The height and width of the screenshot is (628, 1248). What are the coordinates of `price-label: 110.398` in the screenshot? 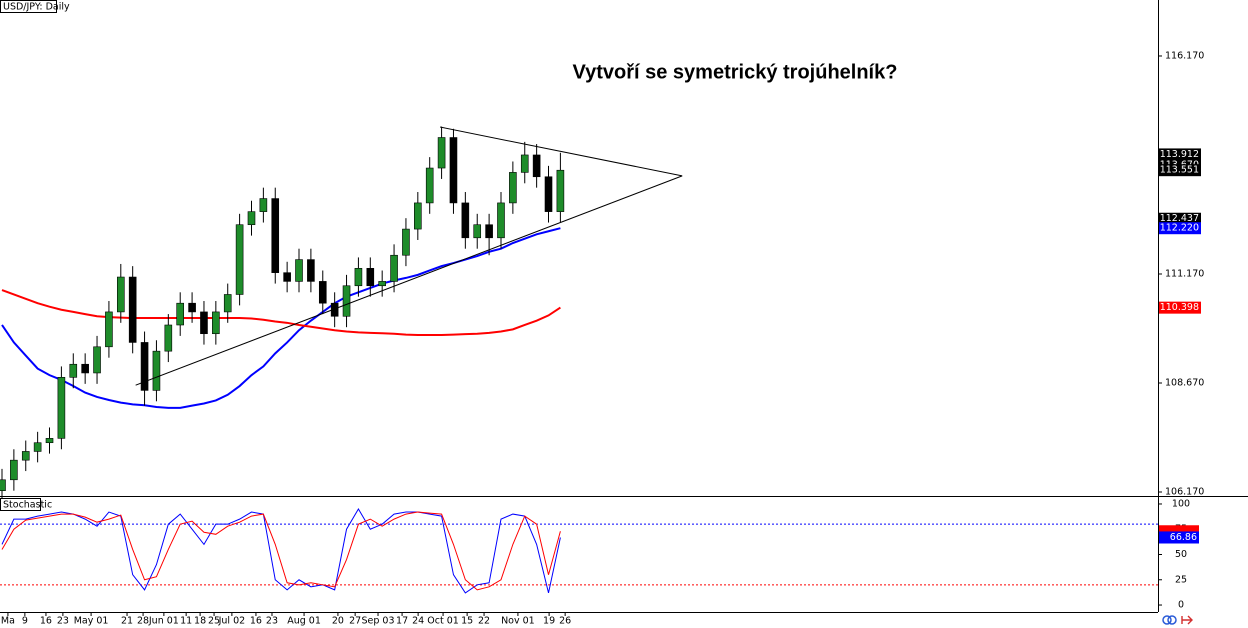 It's located at (1179, 307).